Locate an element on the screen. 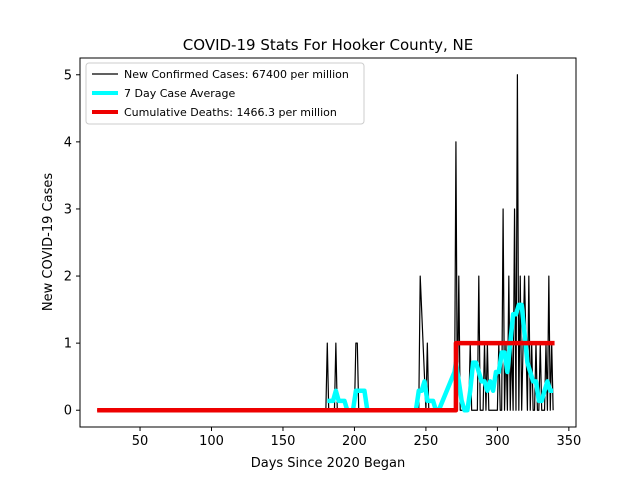 The height and width of the screenshot is (480, 640). x-axis: 50 100 150 200 250 300 350 is located at coordinates (356, 438).